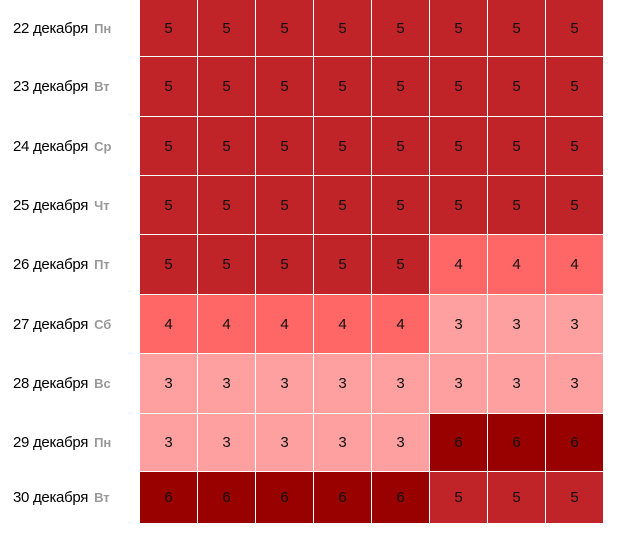 The width and height of the screenshot is (618, 533). I want to click on weekday-label: Пт, so click(102, 264).